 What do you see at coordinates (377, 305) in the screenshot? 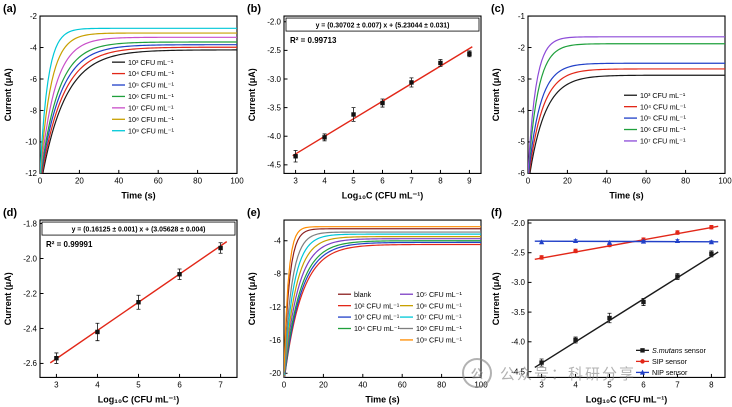
I see `legend-label: 10² CFU mL⁻¹` at bounding box center [377, 305].